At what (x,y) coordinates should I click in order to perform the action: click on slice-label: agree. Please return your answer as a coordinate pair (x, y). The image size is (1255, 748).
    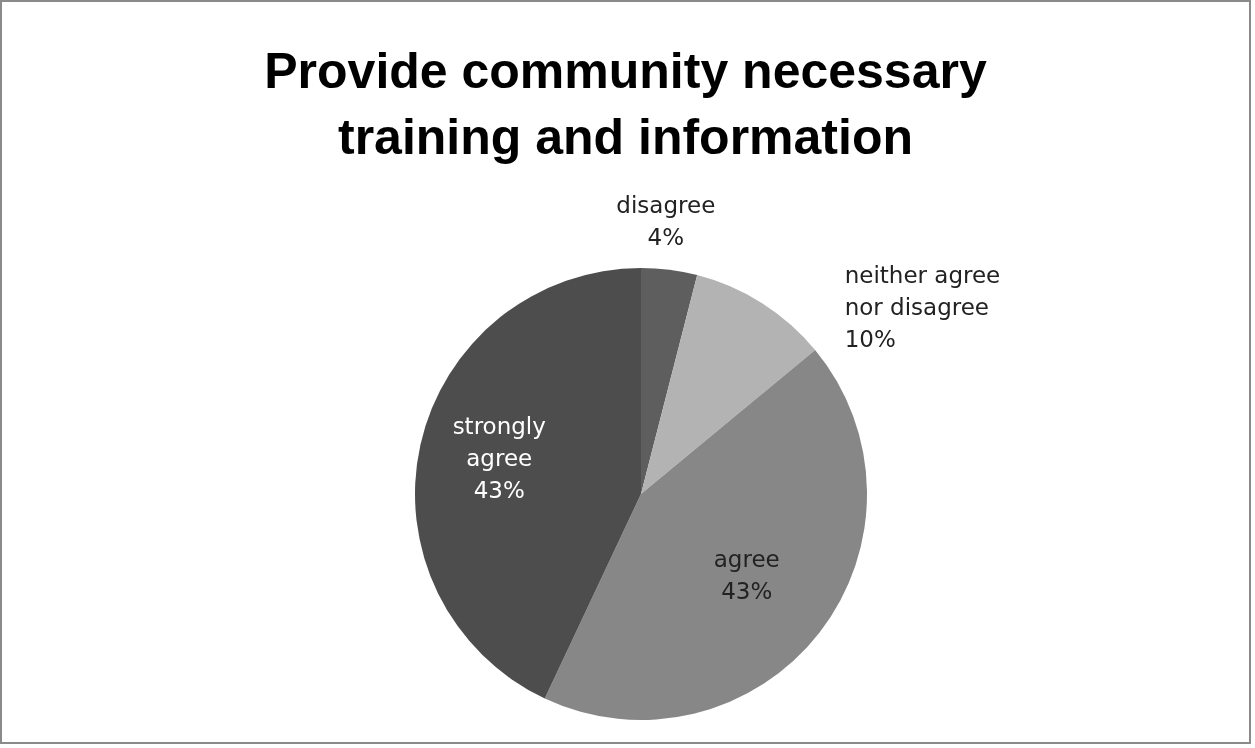
    Looking at the image, I should click on (746, 558).